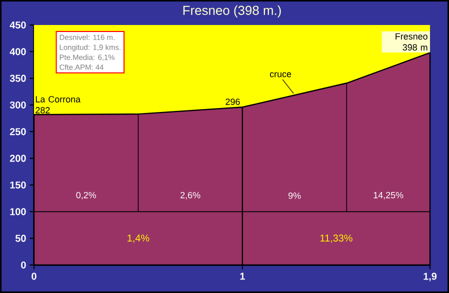 The image size is (449, 293). I want to click on y-tick-label: 250, so click(18, 132).